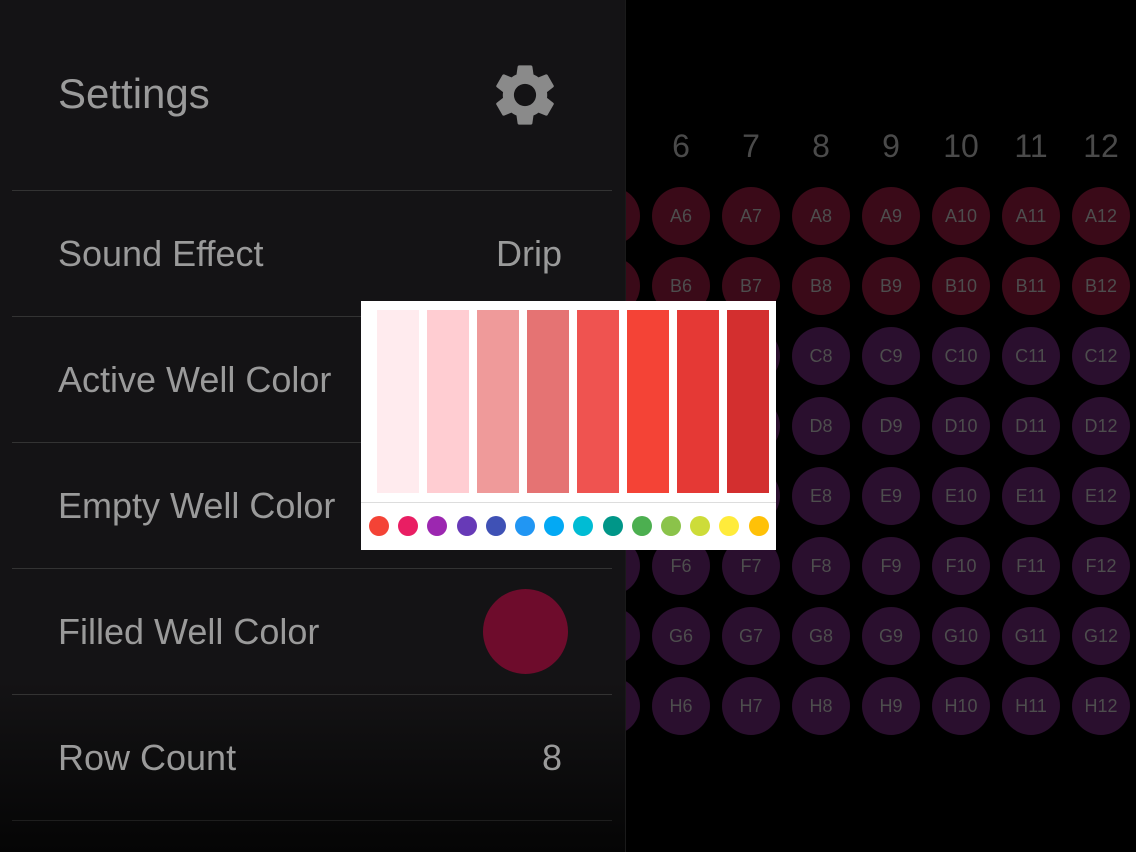  I want to click on well: H8, so click(821, 706).